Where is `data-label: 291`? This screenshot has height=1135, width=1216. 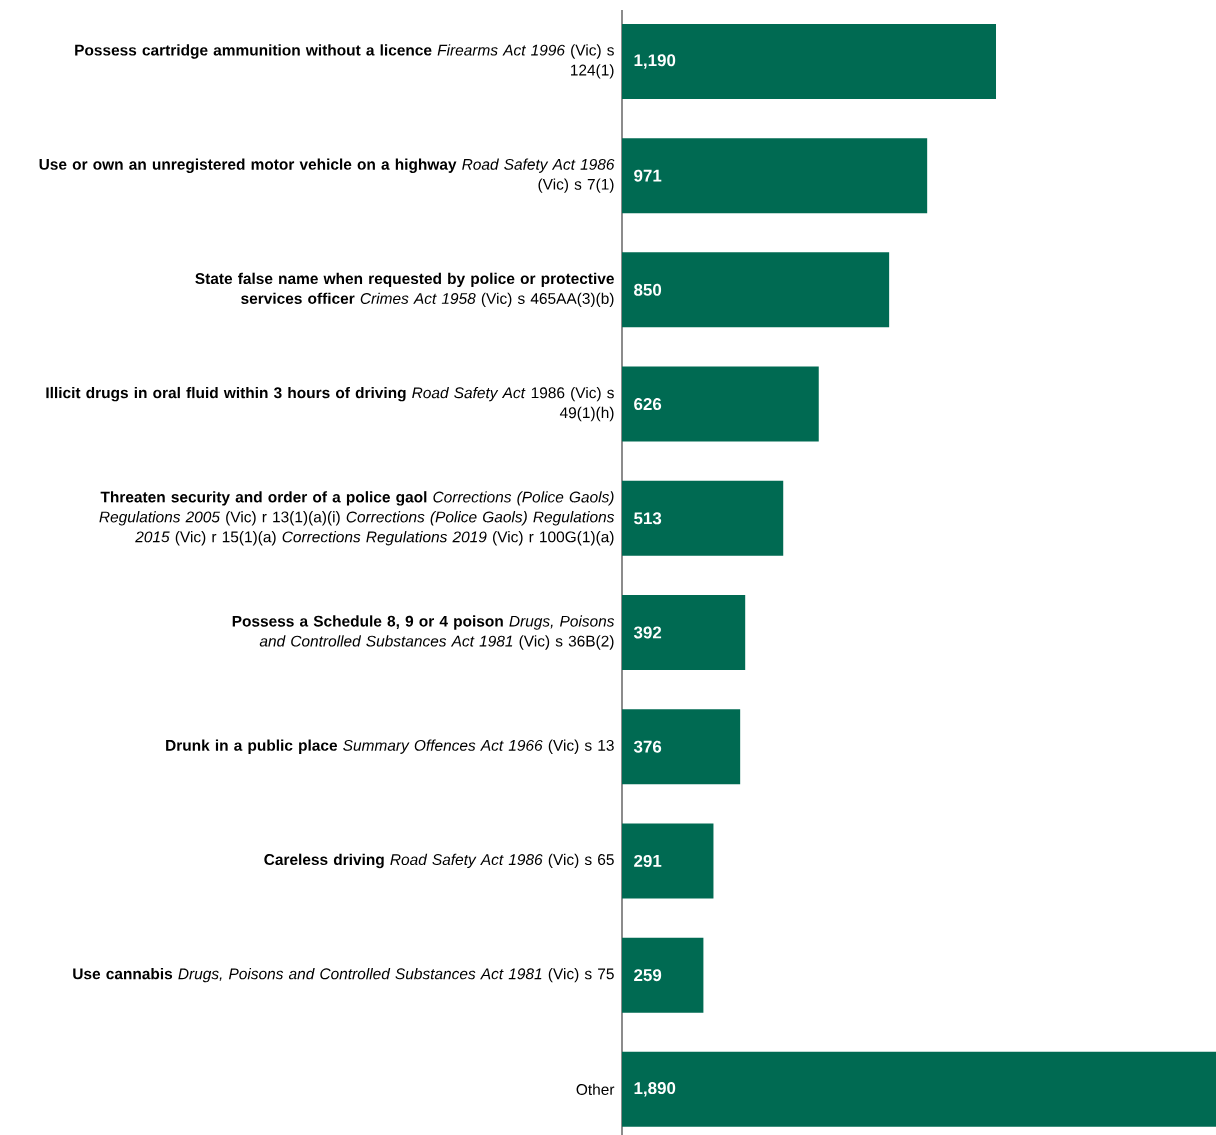 data-label: 291 is located at coordinates (648, 860).